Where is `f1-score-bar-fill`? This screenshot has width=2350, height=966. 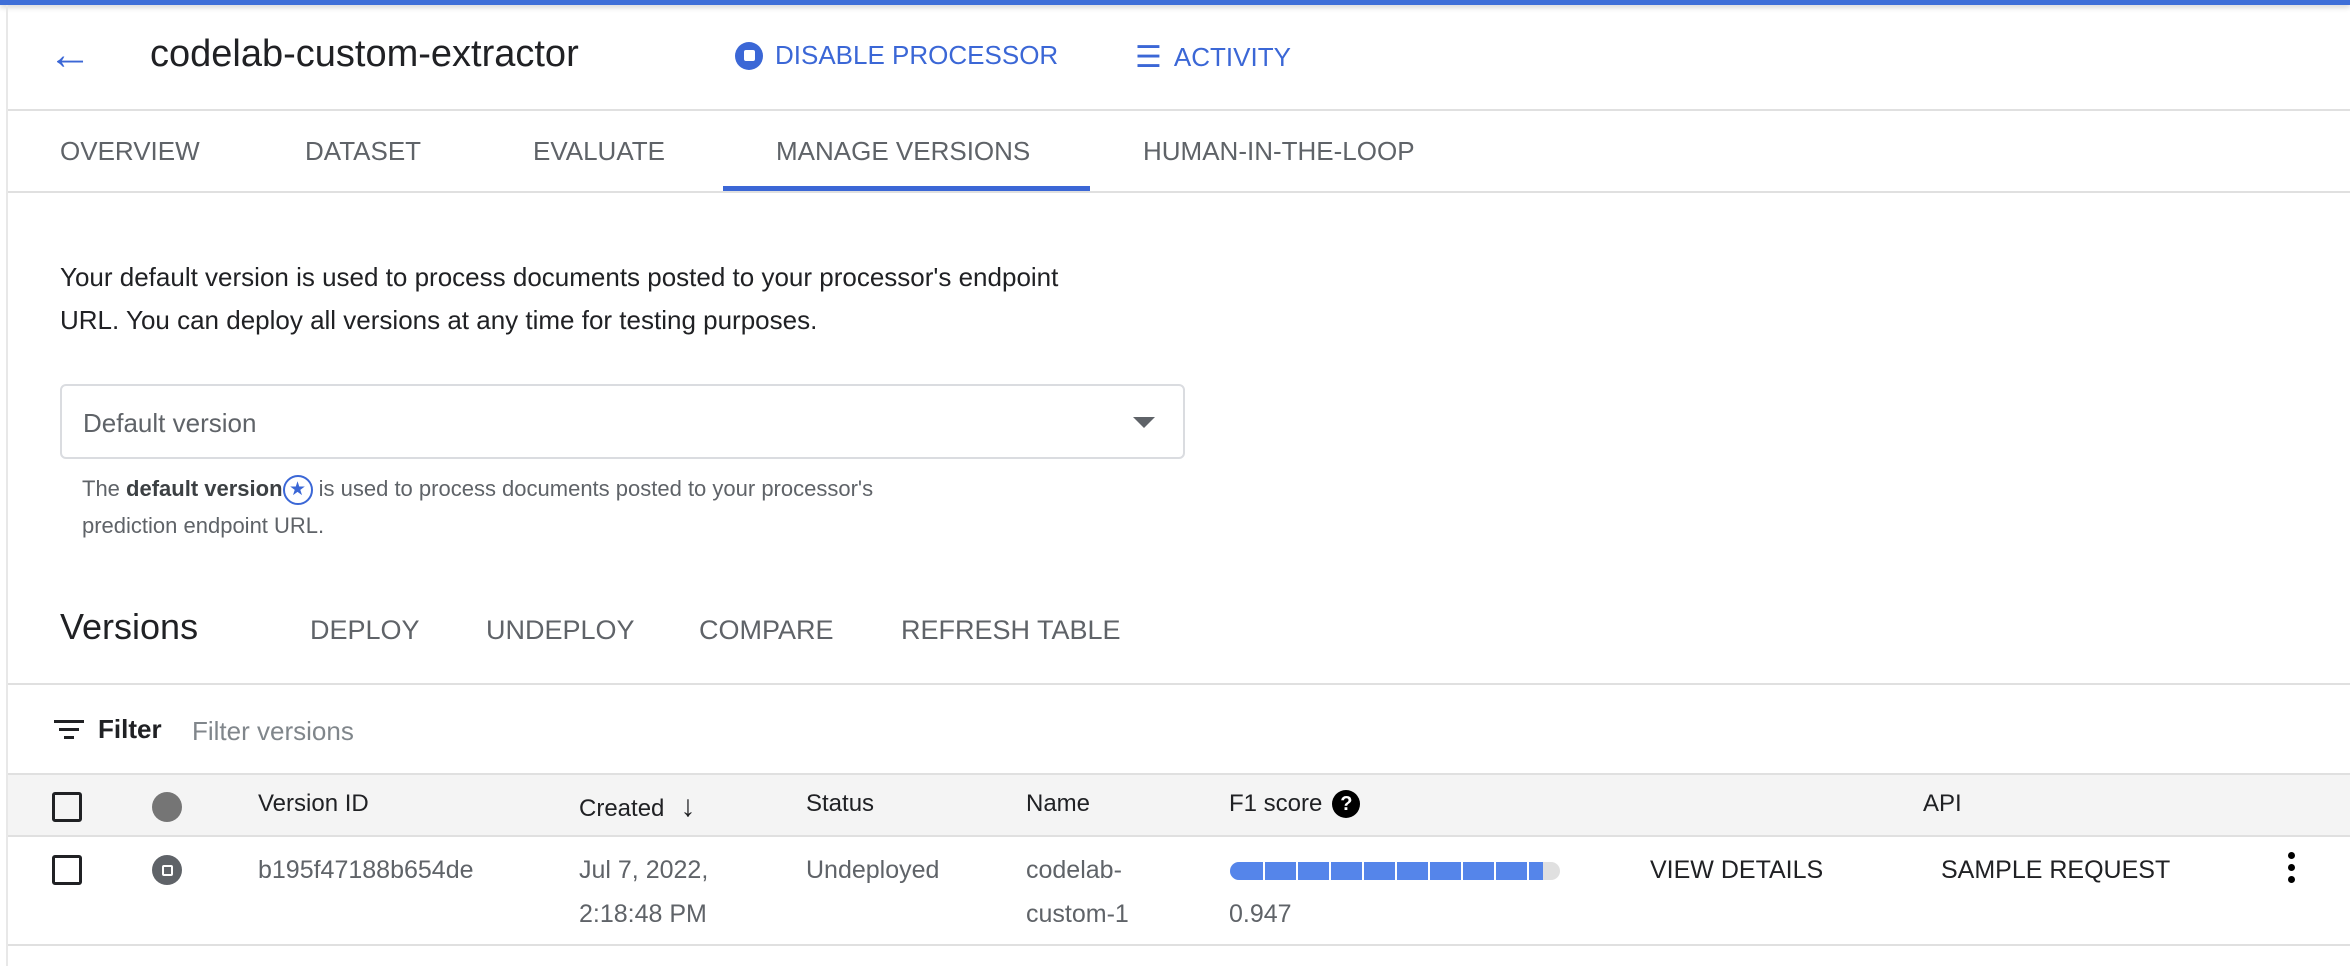
f1-score-bar-fill is located at coordinates (1386, 871).